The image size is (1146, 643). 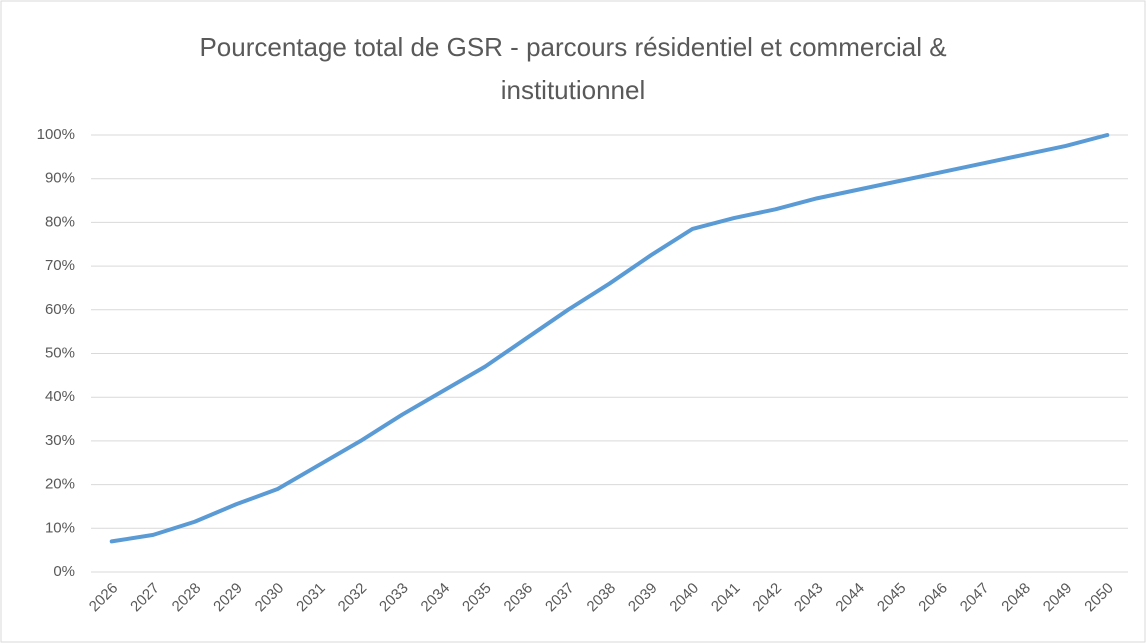 I want to click on x-tick-label: 2045, so click(x=892, y=598).